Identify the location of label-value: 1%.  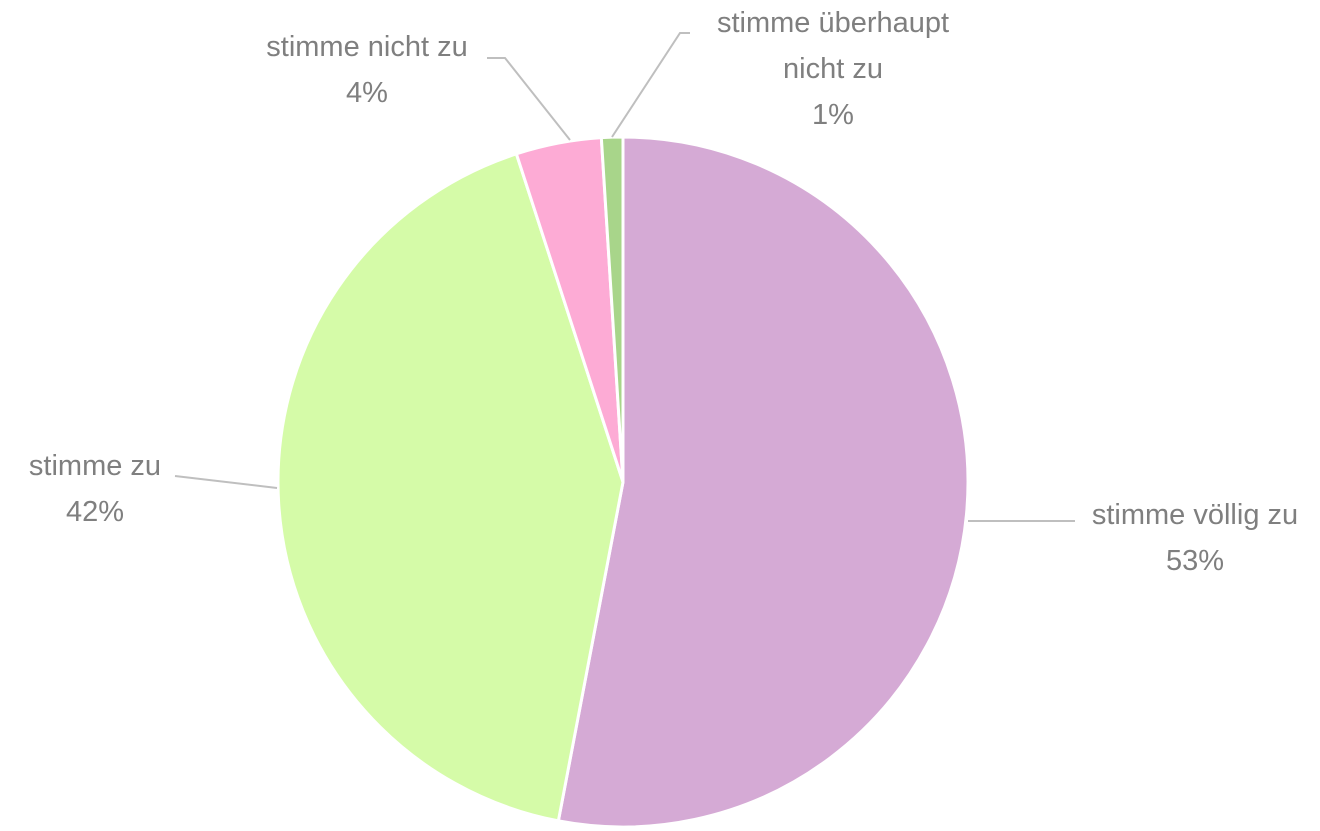
(833, 115).